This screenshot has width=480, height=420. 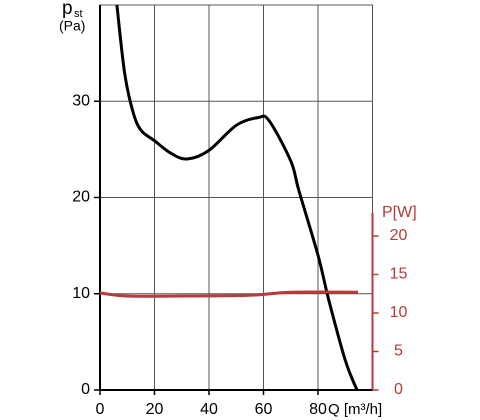 I want to click on y2-label: P[W], so click(x=399, y=212).